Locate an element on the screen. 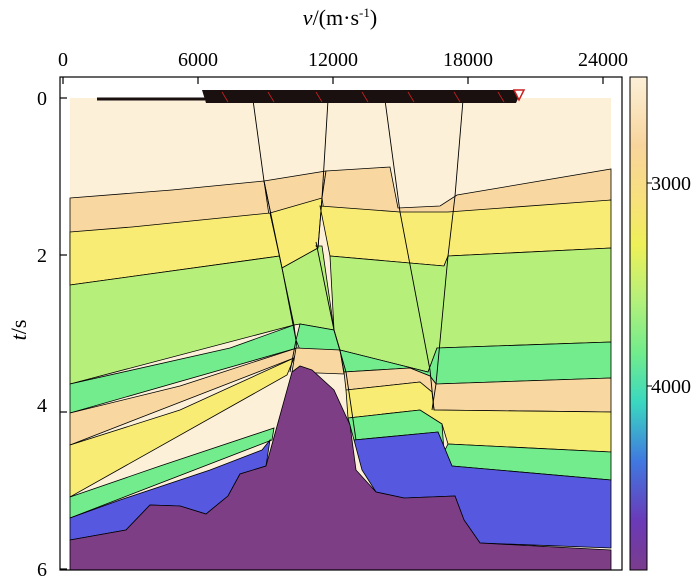  source-marker-icon is located at coordinates (519, 95).